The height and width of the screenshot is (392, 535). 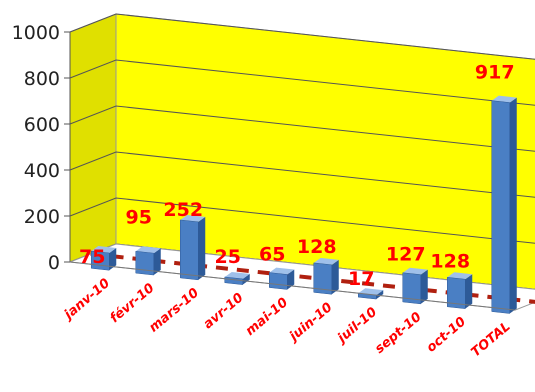 I want to click on y-tick-label: 600, so click(x=42, y=125).